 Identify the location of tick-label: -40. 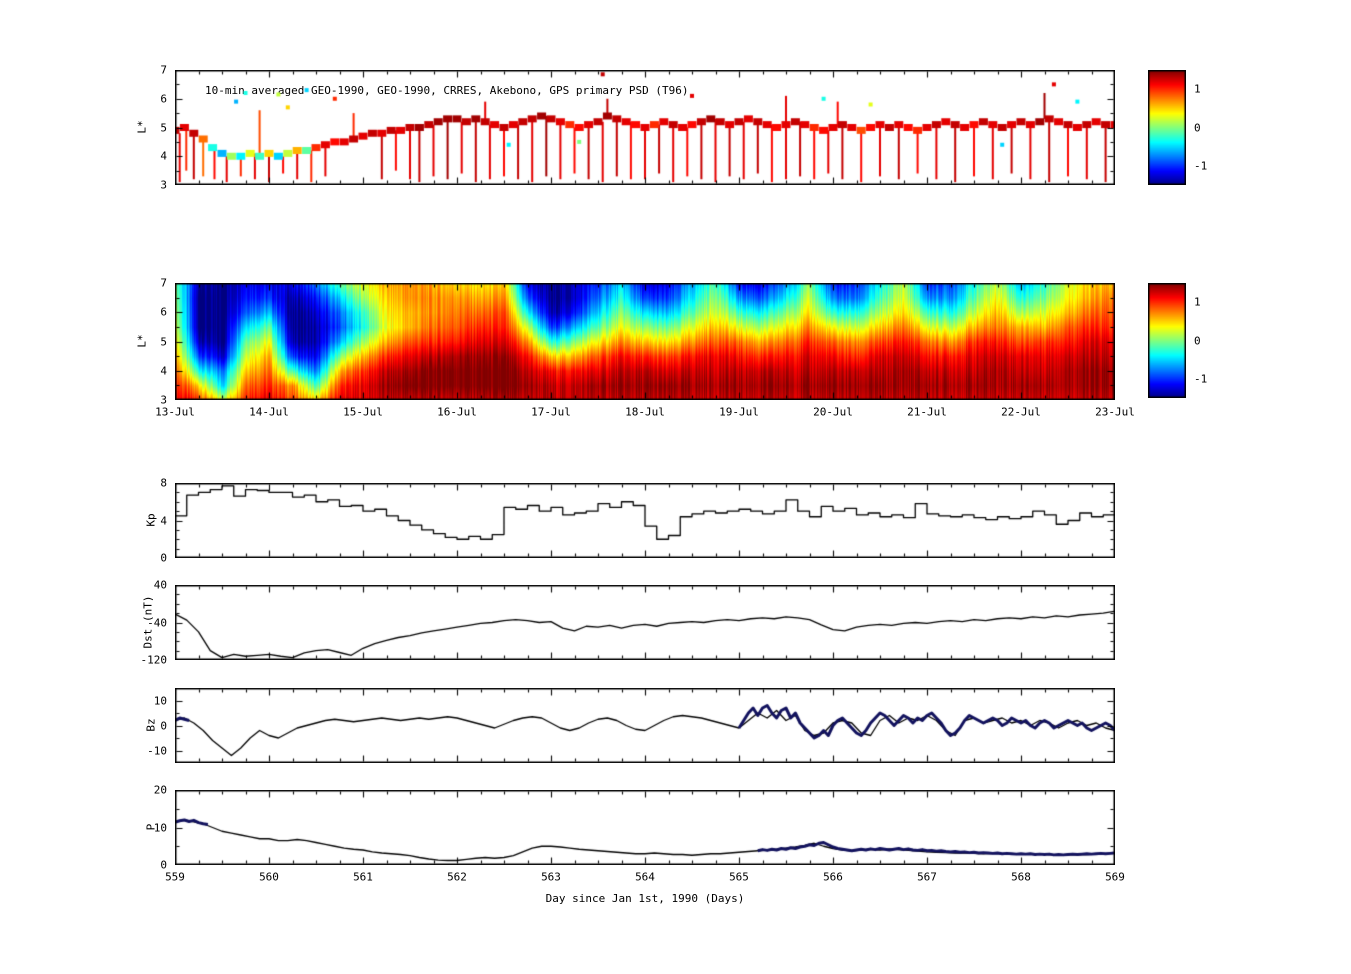
(157, 622).